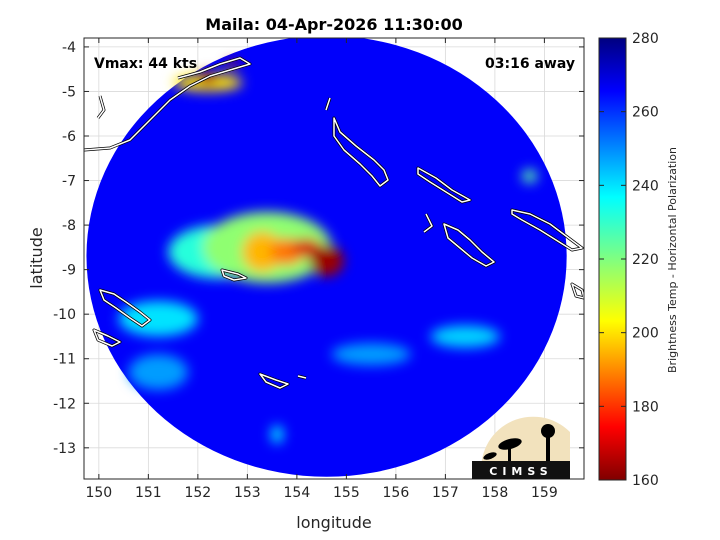 The height and width of the screenshot is (540, 720). What do you see at coordinates (629, 260) in the screenshot?
I see `colorbar-ticks: 280 260 240 220 200 180 160` at bounding box center [629, 260].